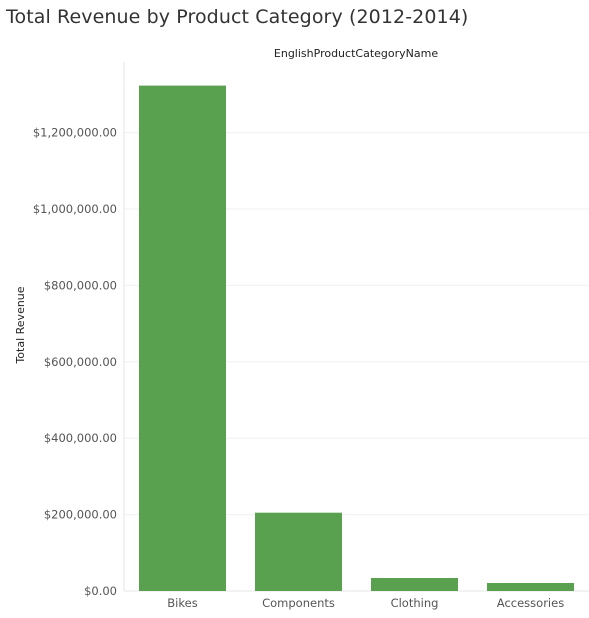  I want to click on x-tick-label: Bikes, so click(182, 603).